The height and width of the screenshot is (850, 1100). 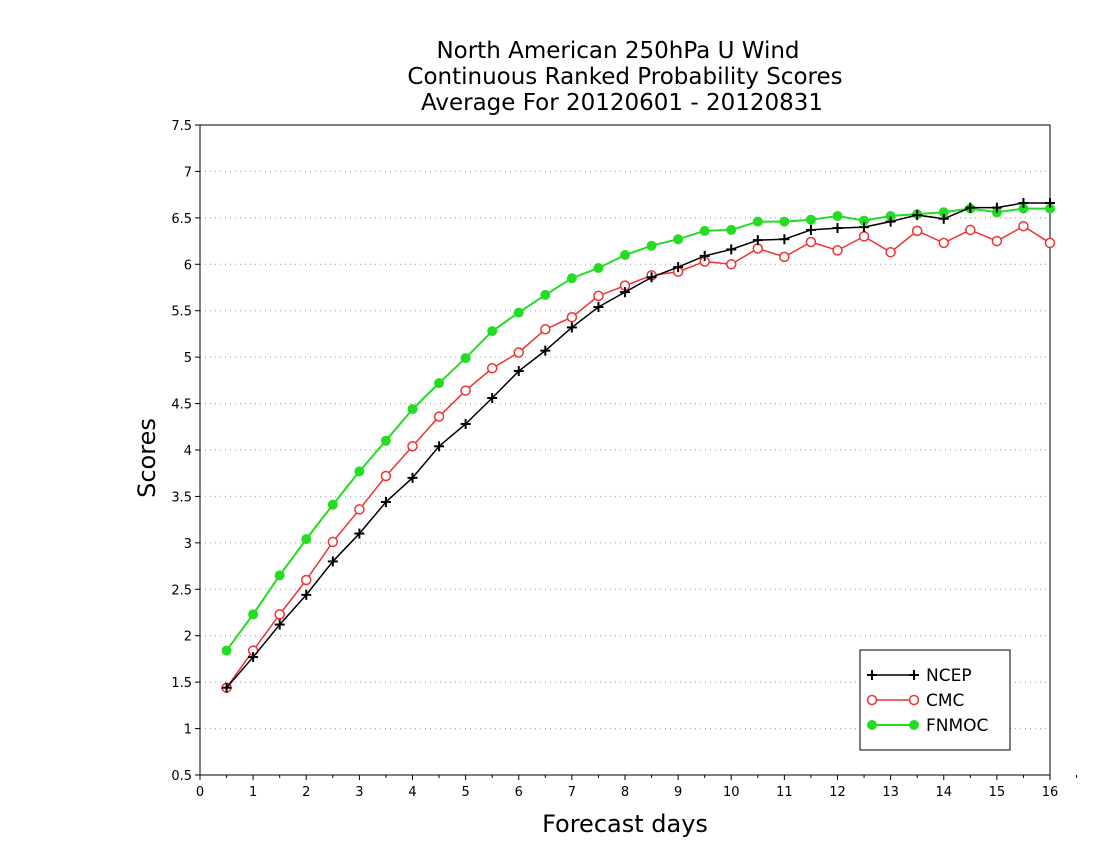 I want to click on legend: NCEP CMC FNMOC, so click(x=935, y=700).